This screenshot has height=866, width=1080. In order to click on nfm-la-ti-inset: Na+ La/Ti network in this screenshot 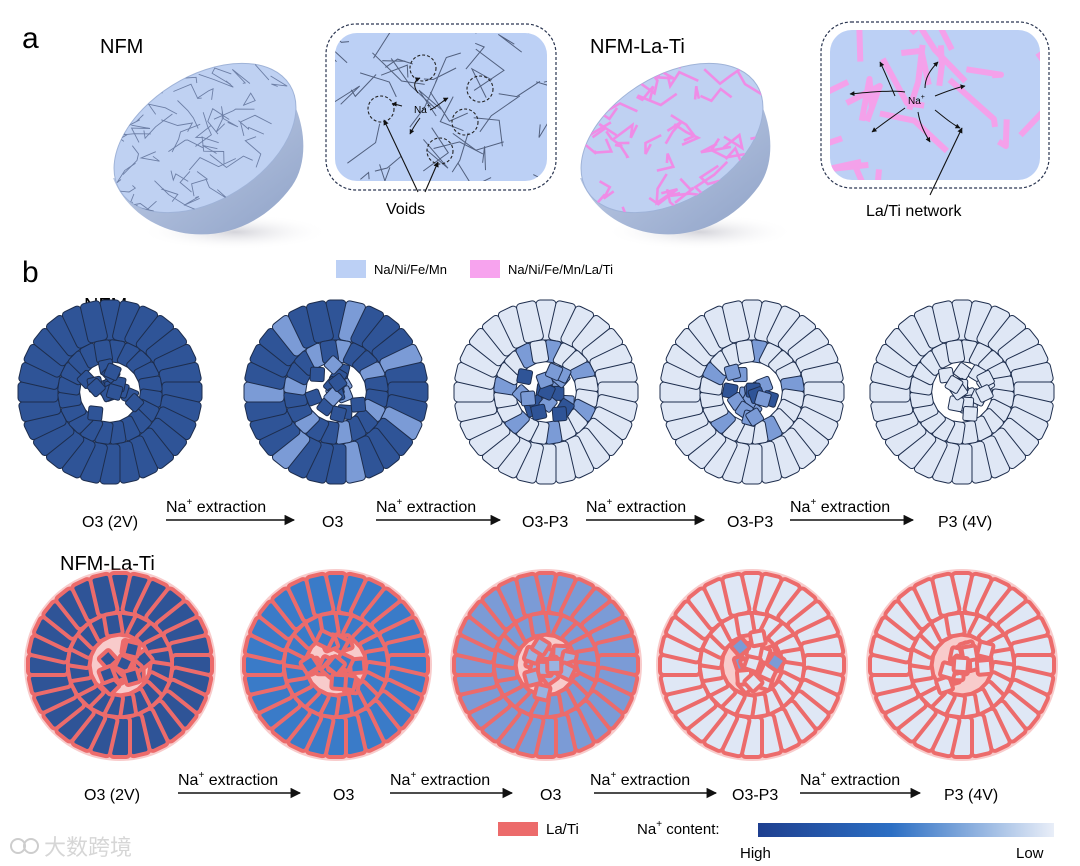, I will do `click(935, 120)`.